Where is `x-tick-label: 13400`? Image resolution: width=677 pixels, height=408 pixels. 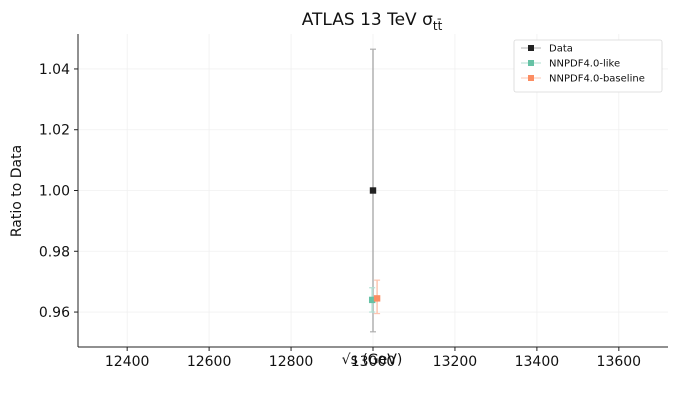 x-tick-label: 13400 is located at coordinates (537, 362).